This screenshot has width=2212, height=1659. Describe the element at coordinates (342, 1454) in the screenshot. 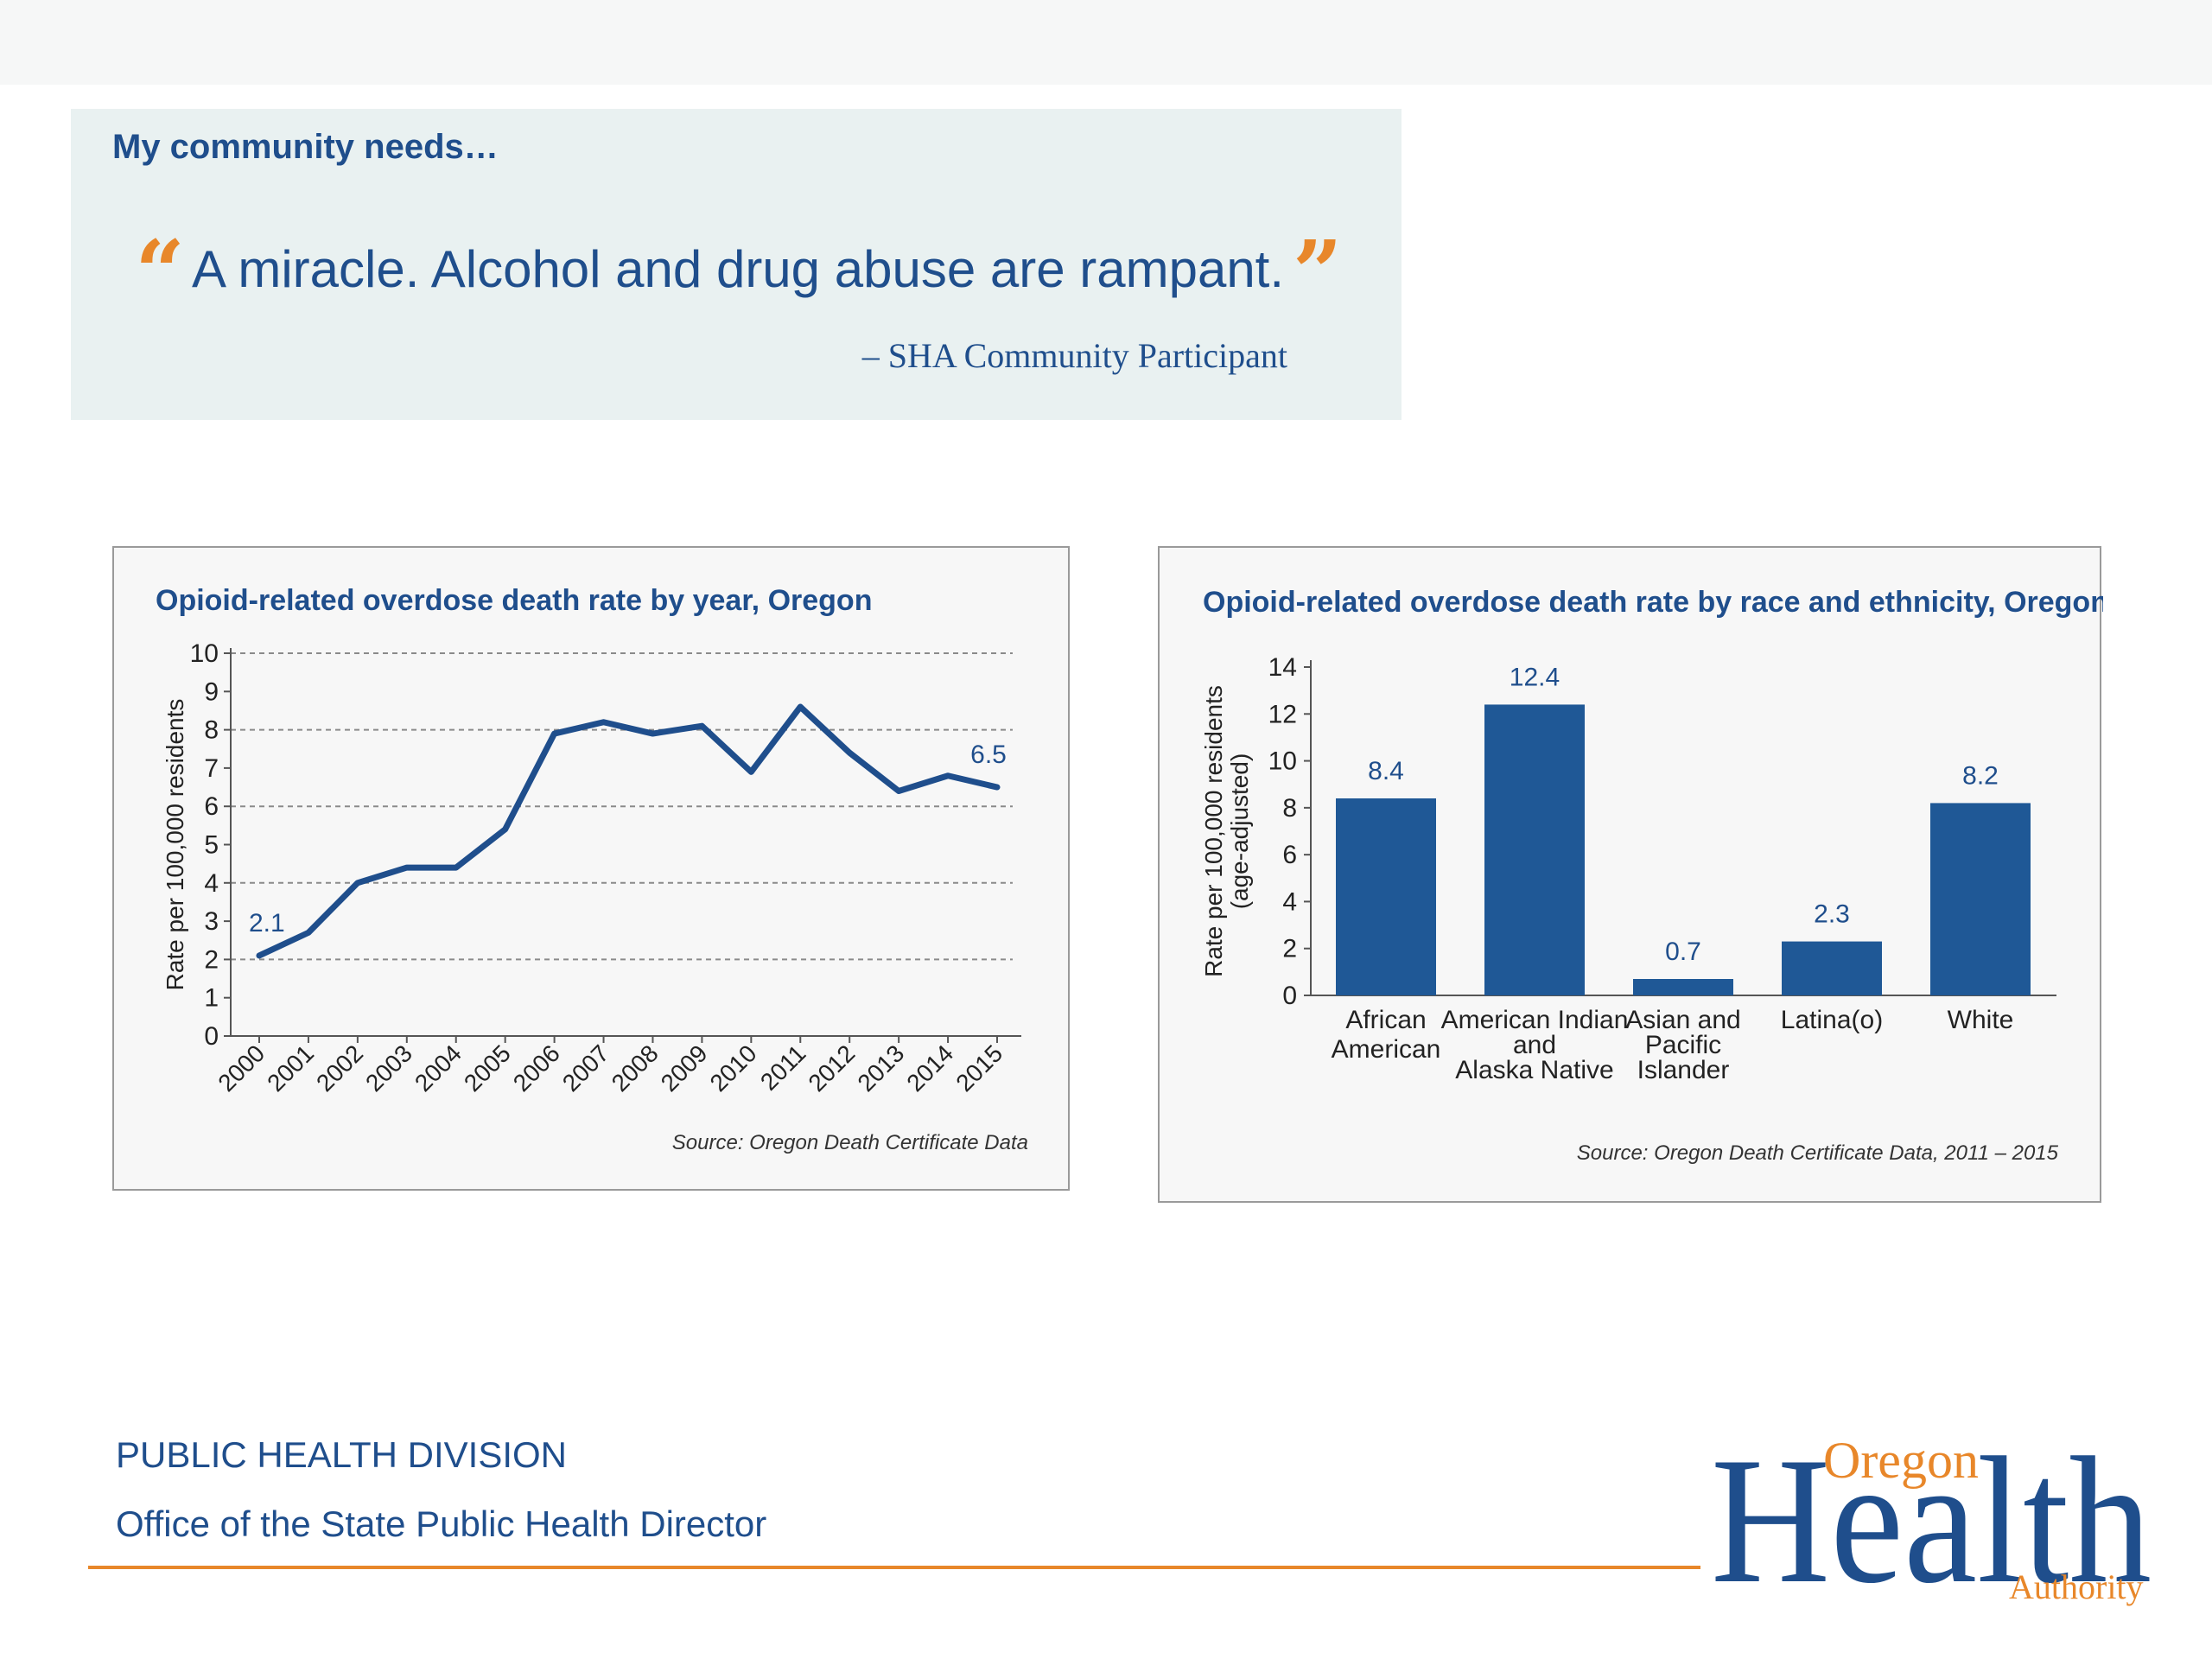

I see `footer-division: PUBLIC HEALTH DIVISION` at that location.